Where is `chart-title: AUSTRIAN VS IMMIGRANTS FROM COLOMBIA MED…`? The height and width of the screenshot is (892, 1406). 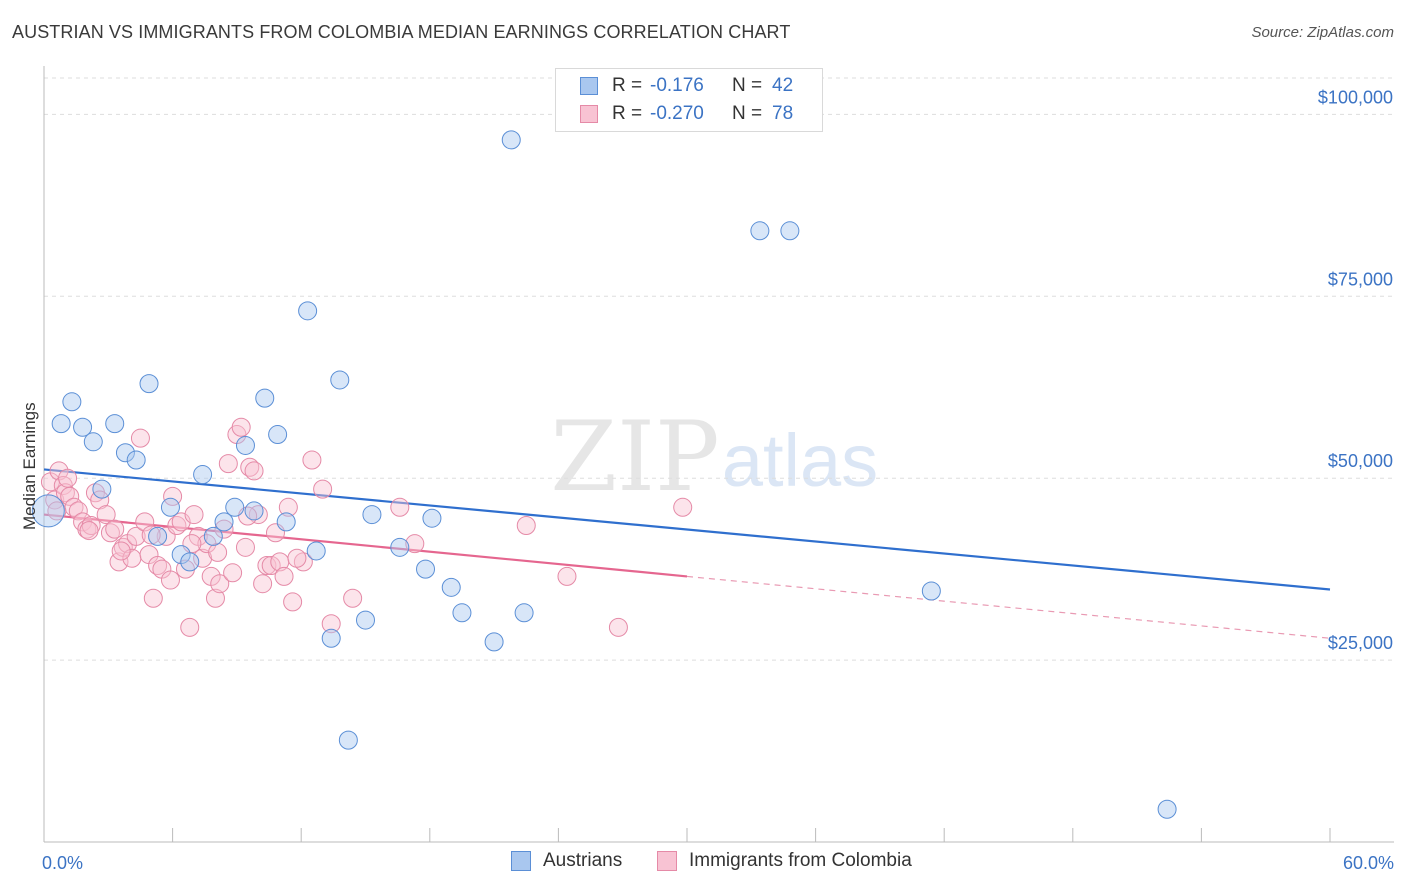
chart-title: AUSTRIAN VS IMMIGRANTS FROM COLOMBIA MED… is located at coordinates (401, 32).